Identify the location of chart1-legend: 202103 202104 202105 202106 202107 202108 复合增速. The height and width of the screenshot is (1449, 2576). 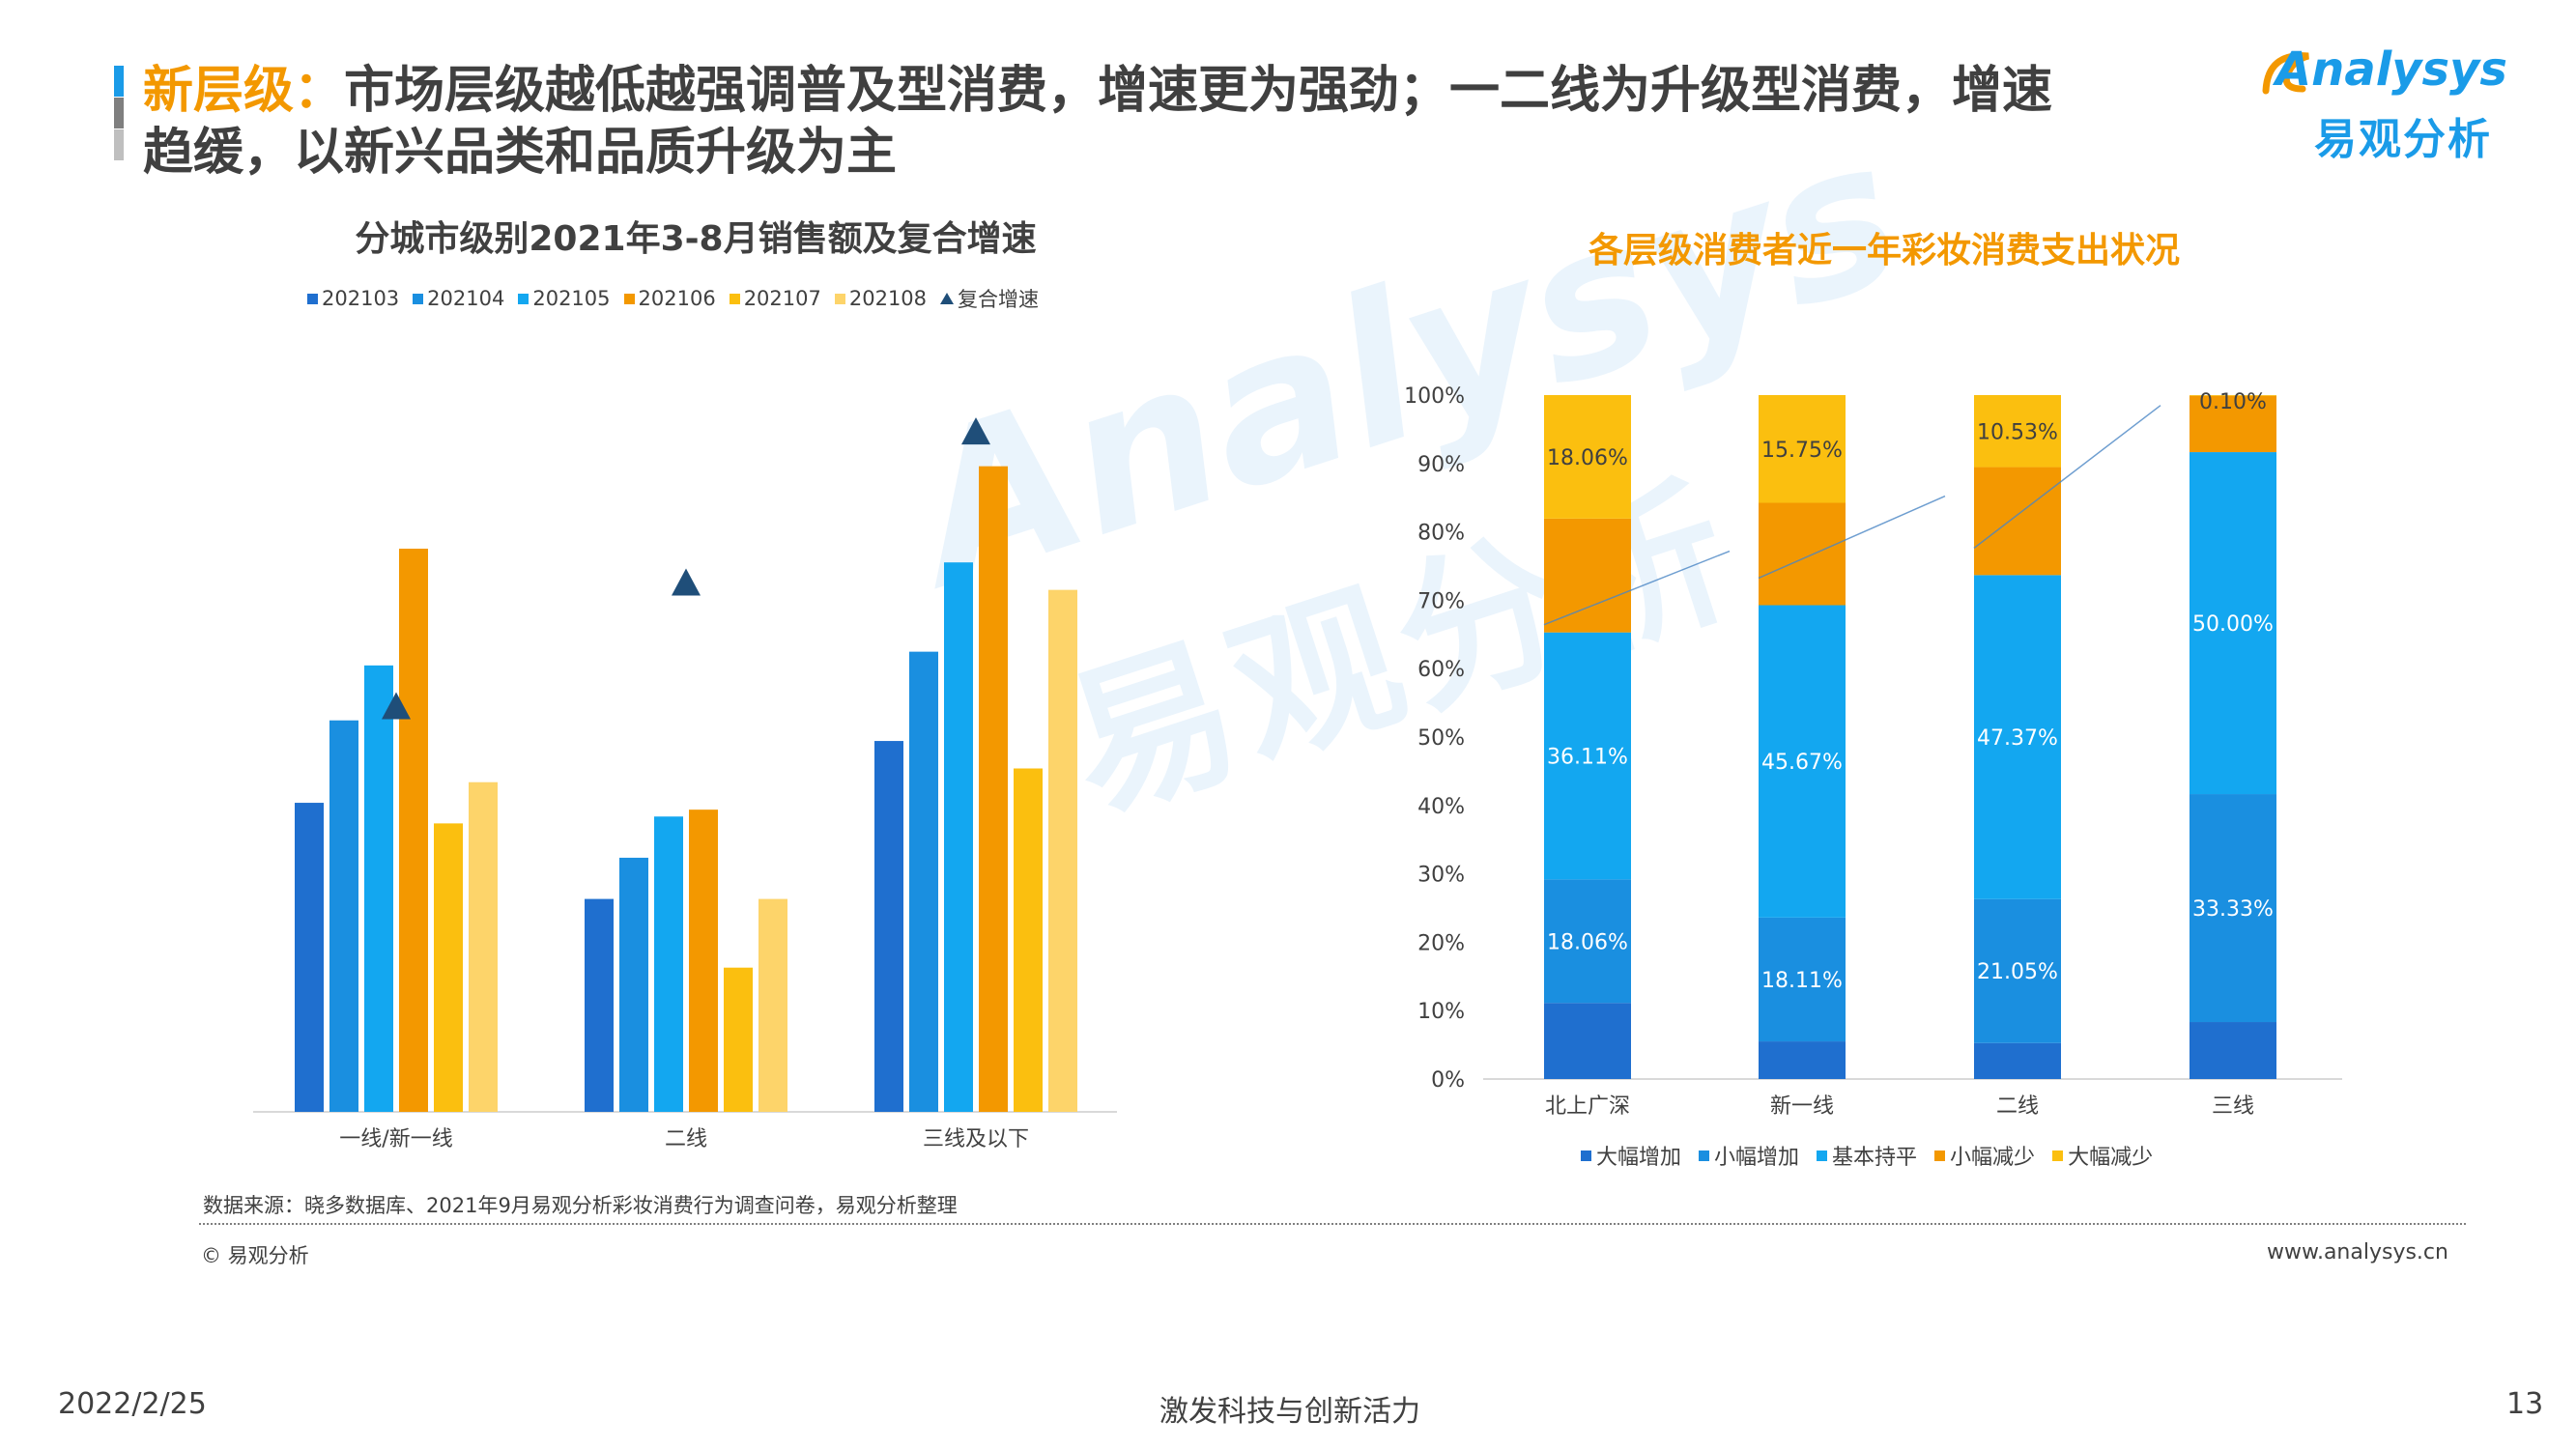
(680, 298).